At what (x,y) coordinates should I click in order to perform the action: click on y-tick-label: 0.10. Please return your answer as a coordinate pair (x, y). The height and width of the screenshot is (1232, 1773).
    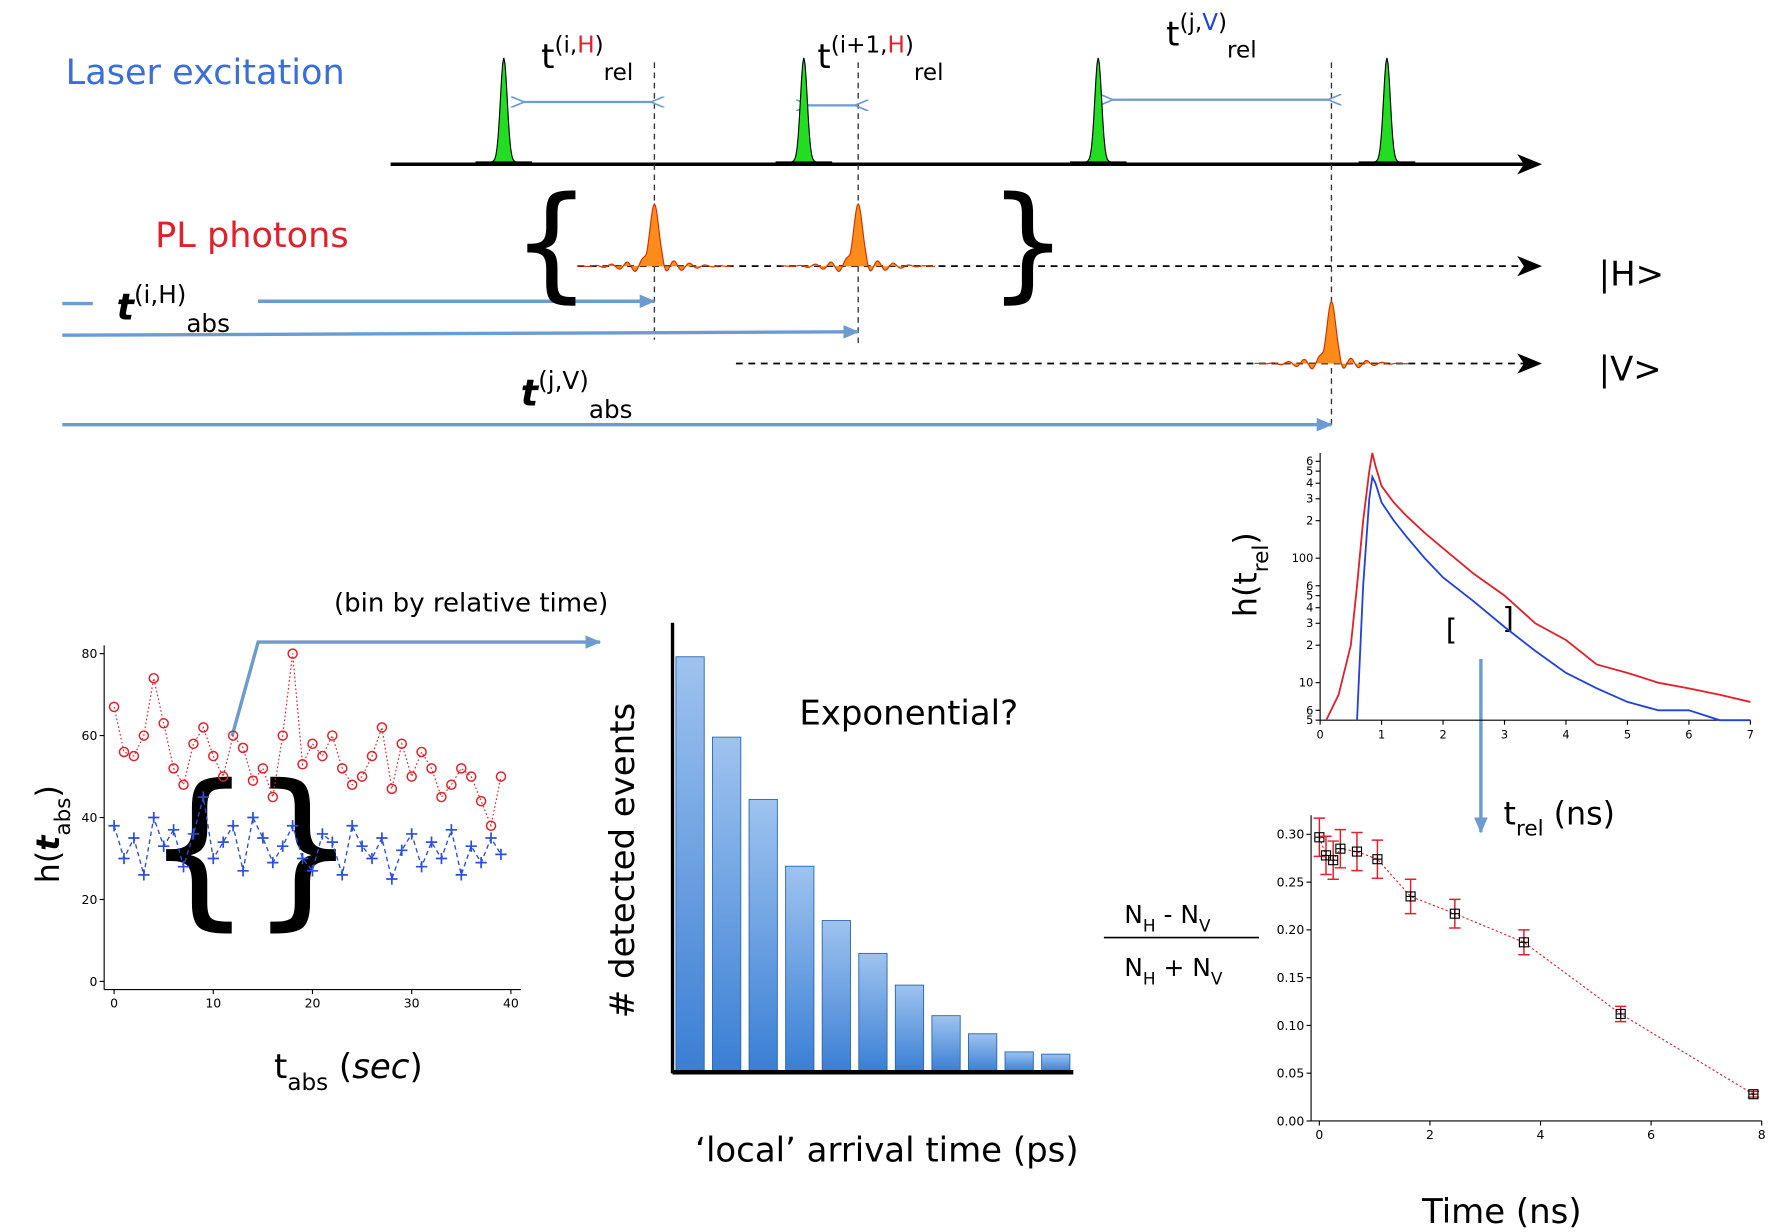
    Looking at the image, I should click on (1291, 1025).